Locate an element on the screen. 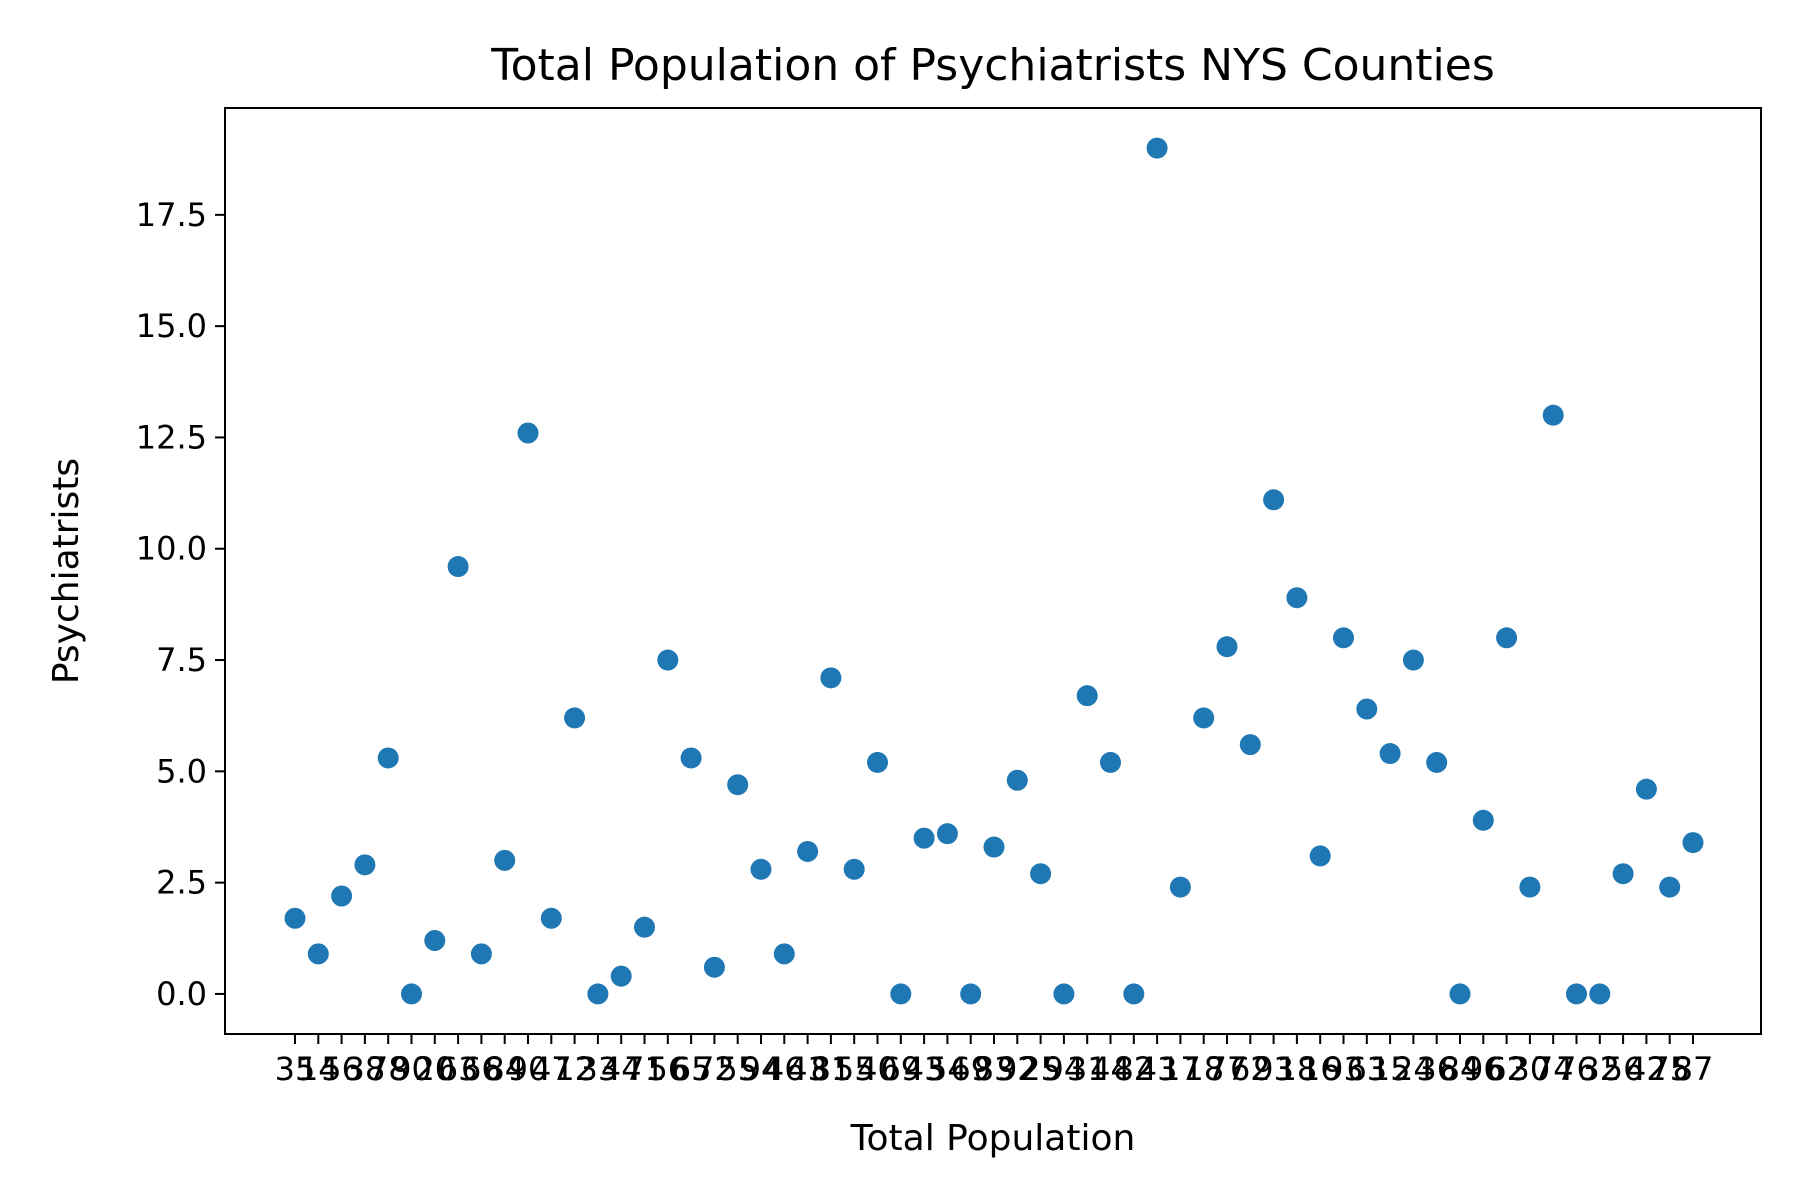 The image size is (1800, 1200). x-tick-label: 76 is located at coordinates (1576, 1069).